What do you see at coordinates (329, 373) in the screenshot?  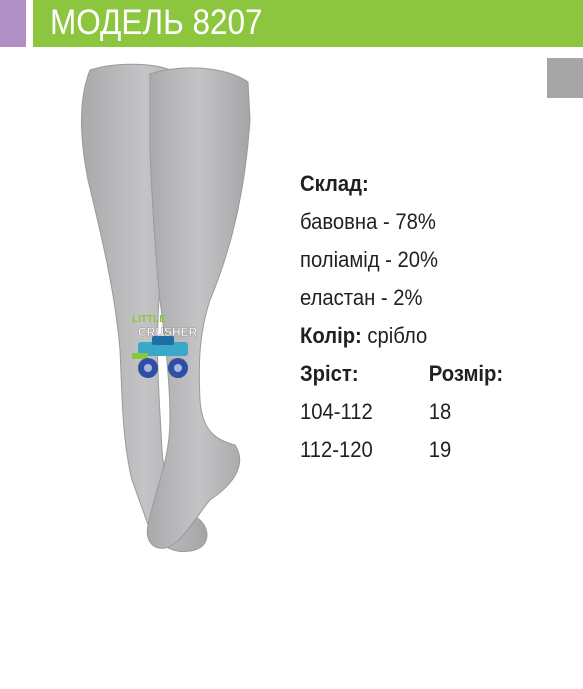 I see `height-label: Зріст:` at bounding box center [329, 373].